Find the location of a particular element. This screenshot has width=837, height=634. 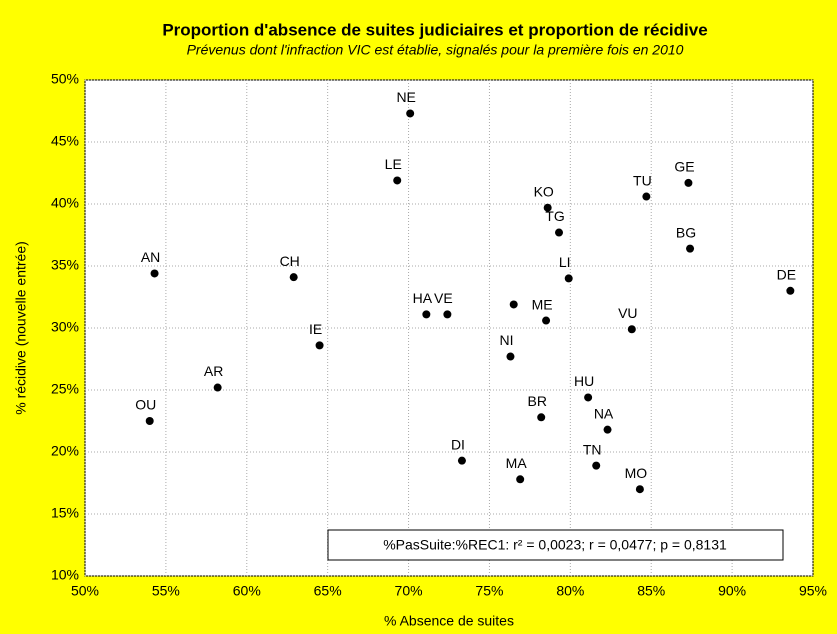

point-label: TG is located at coordinates (554, 216).